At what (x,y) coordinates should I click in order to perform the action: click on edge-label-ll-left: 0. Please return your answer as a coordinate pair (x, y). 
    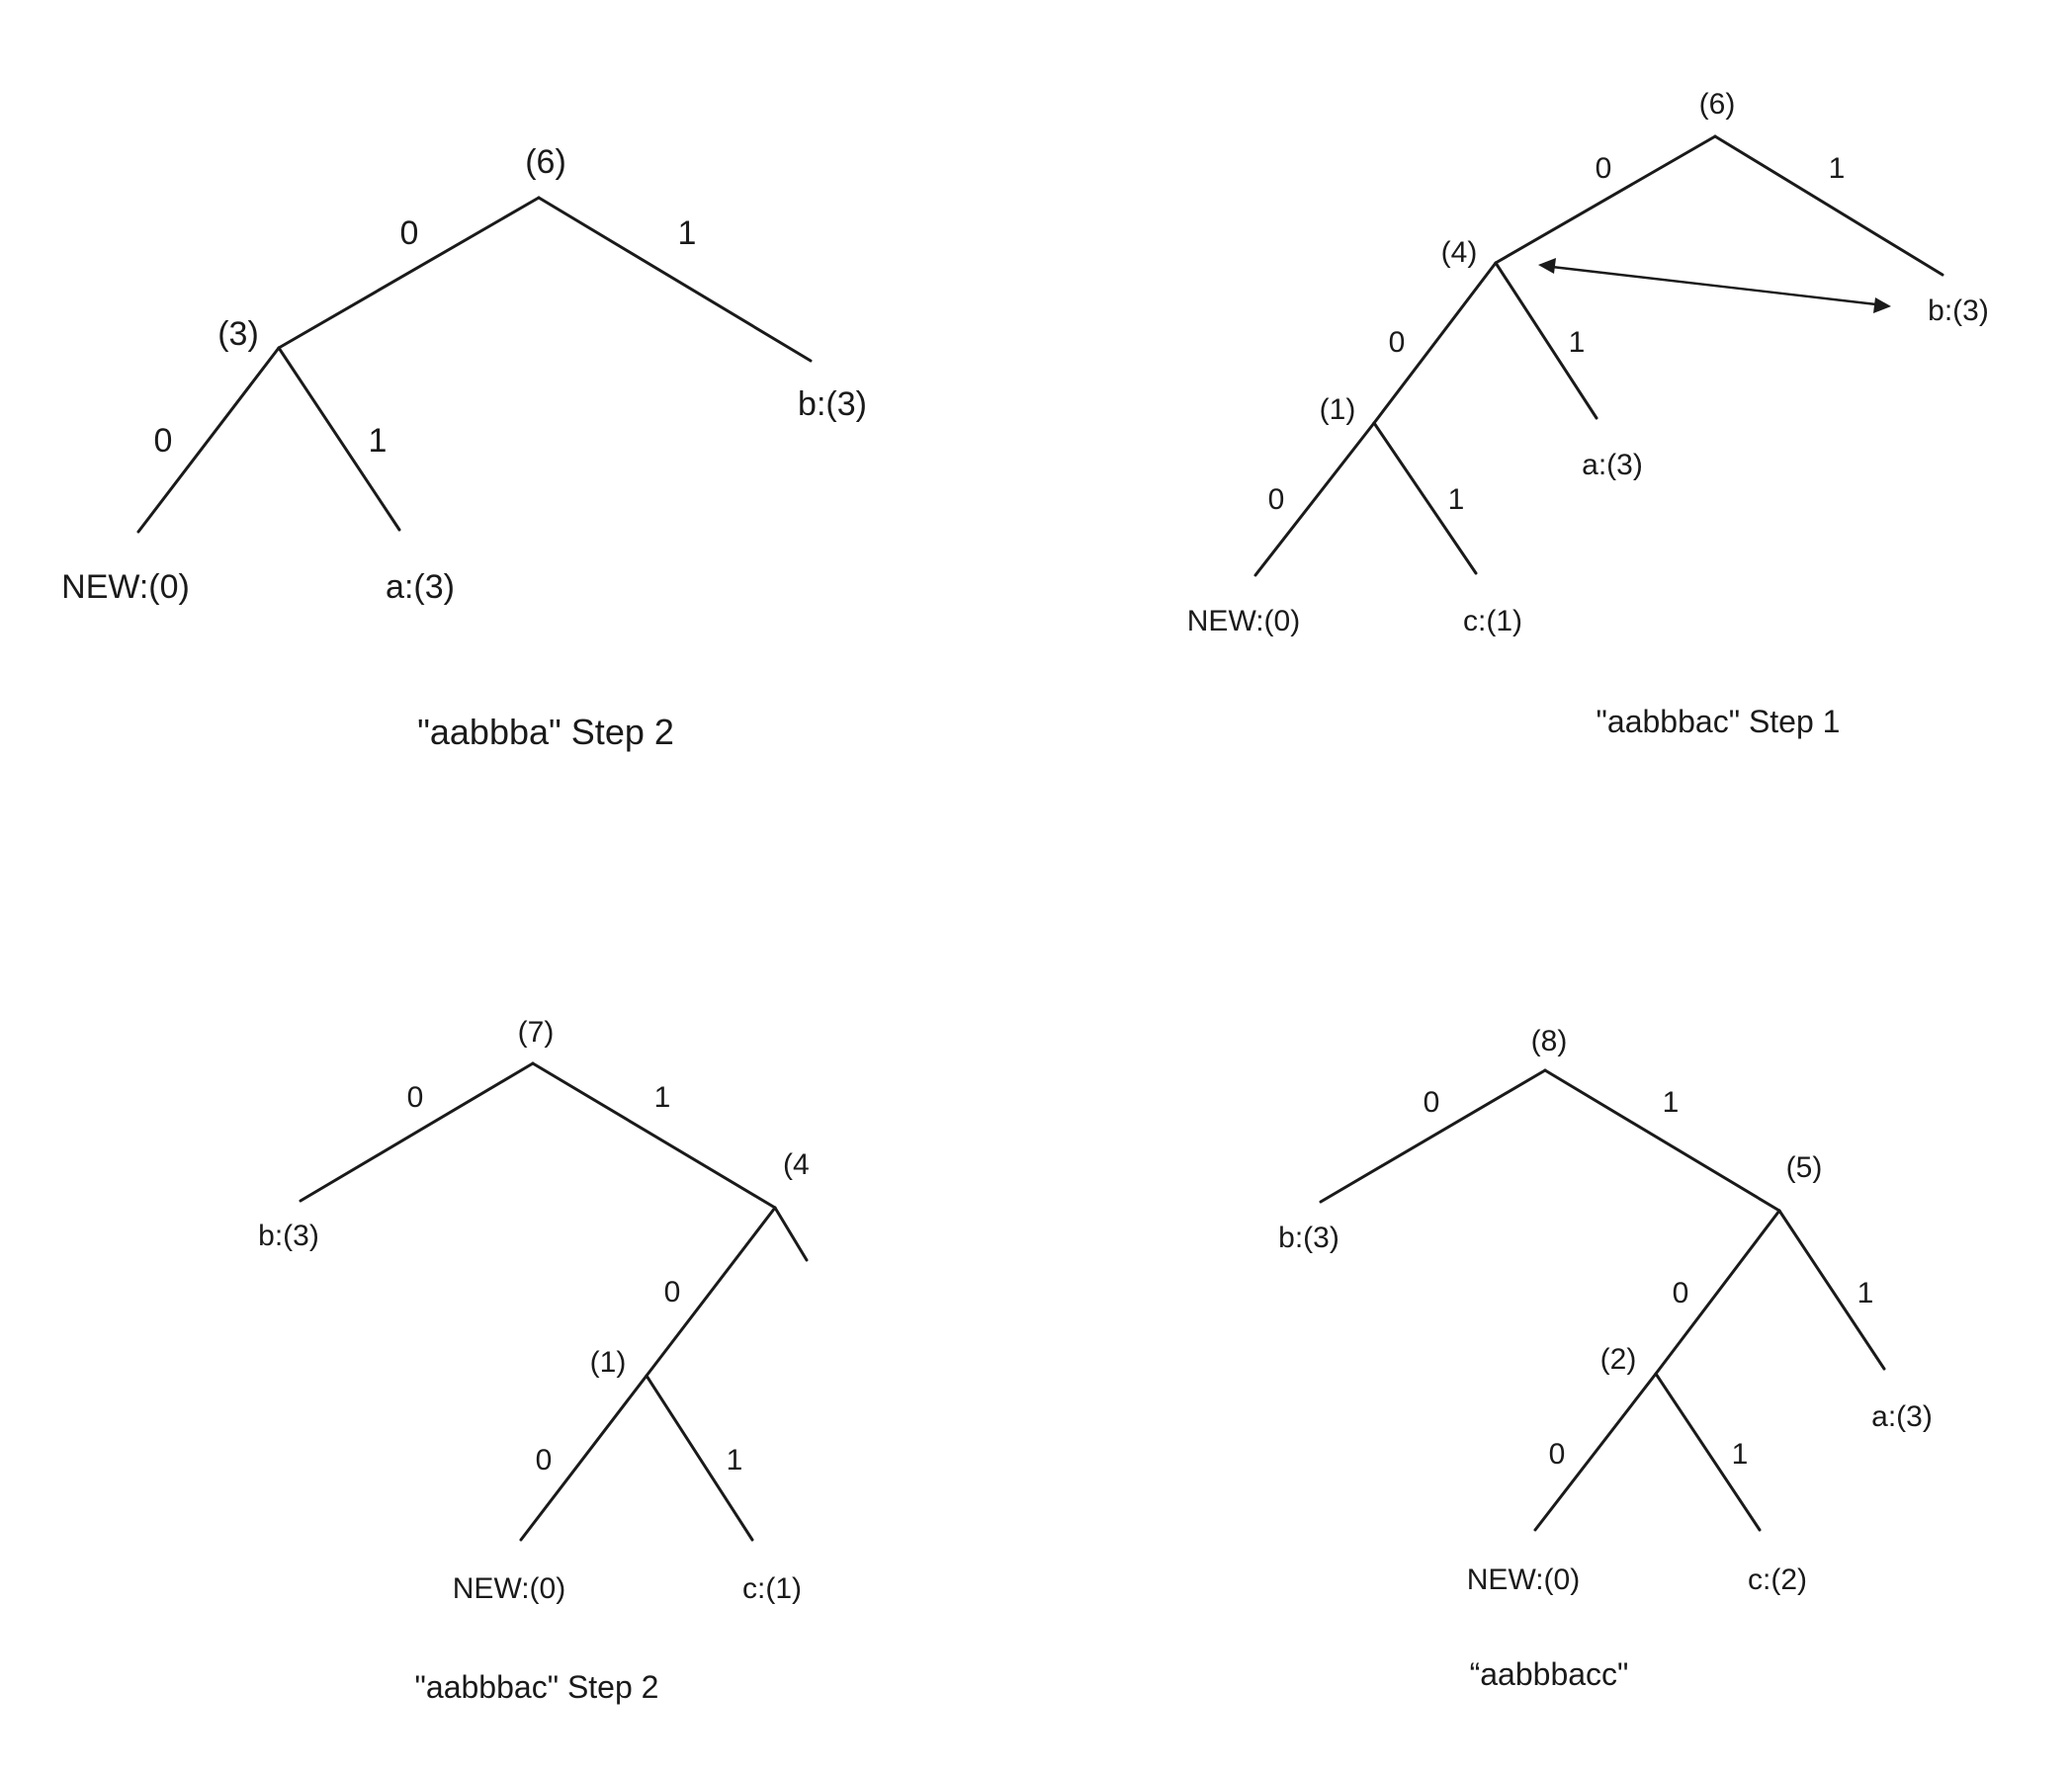
    Looking at the image, I should click on (1276, 499).